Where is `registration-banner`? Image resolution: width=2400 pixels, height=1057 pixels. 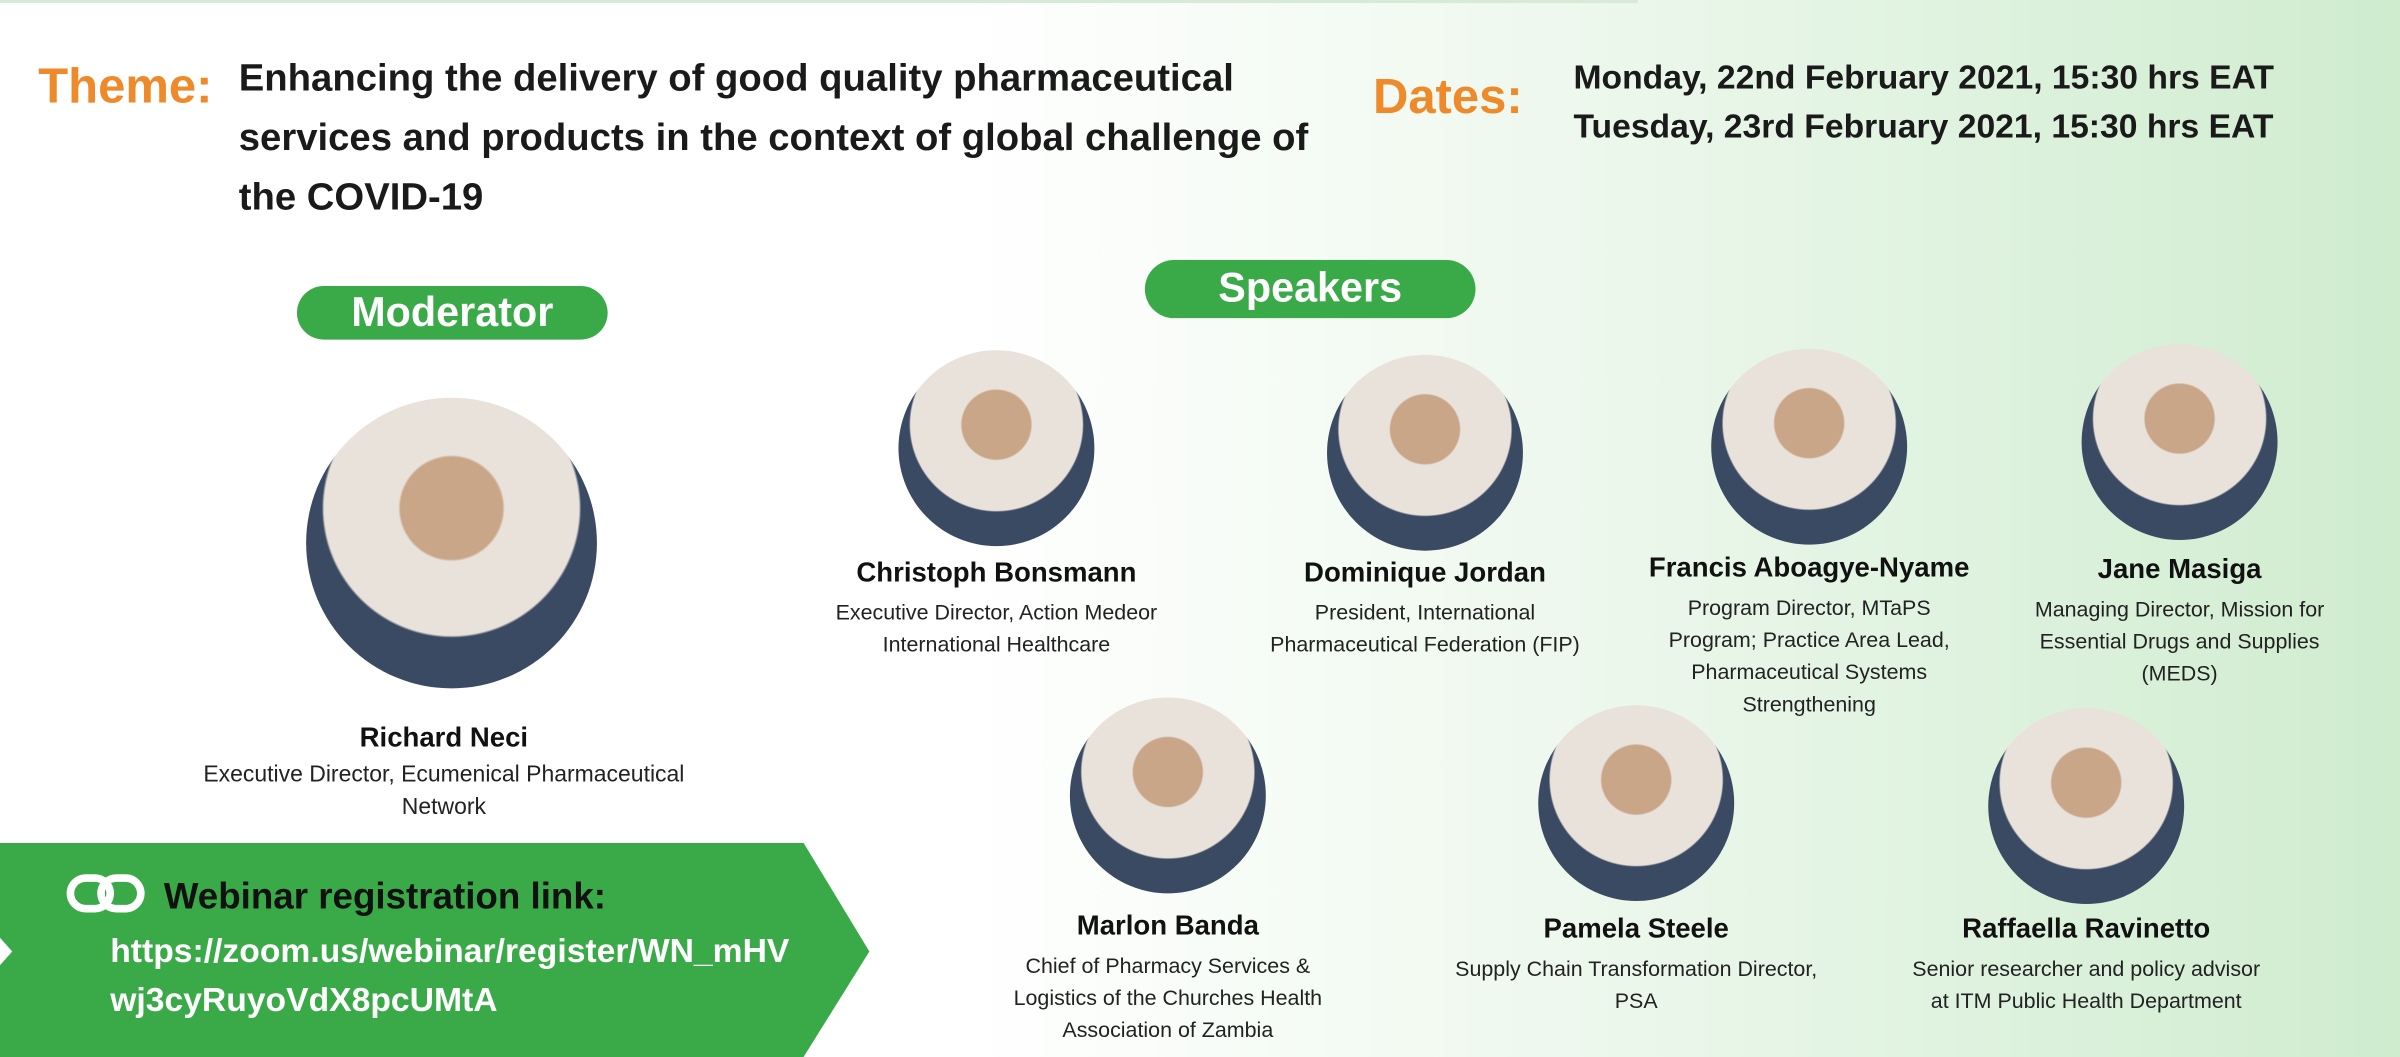
registration-banner is located at coordinates (435, 949).